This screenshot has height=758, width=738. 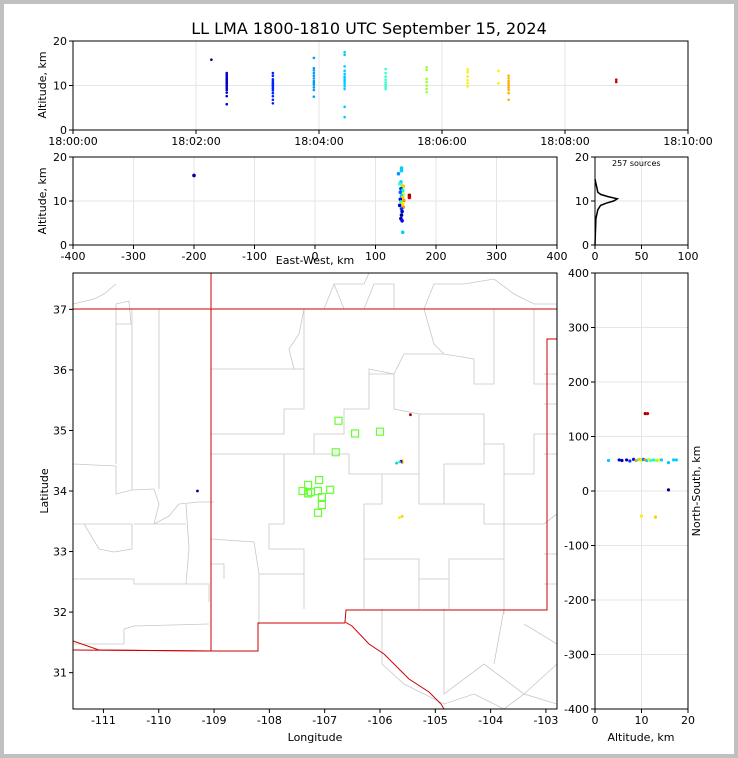 I want to click on x-tick-label: -100, so click(x=254, y=256).